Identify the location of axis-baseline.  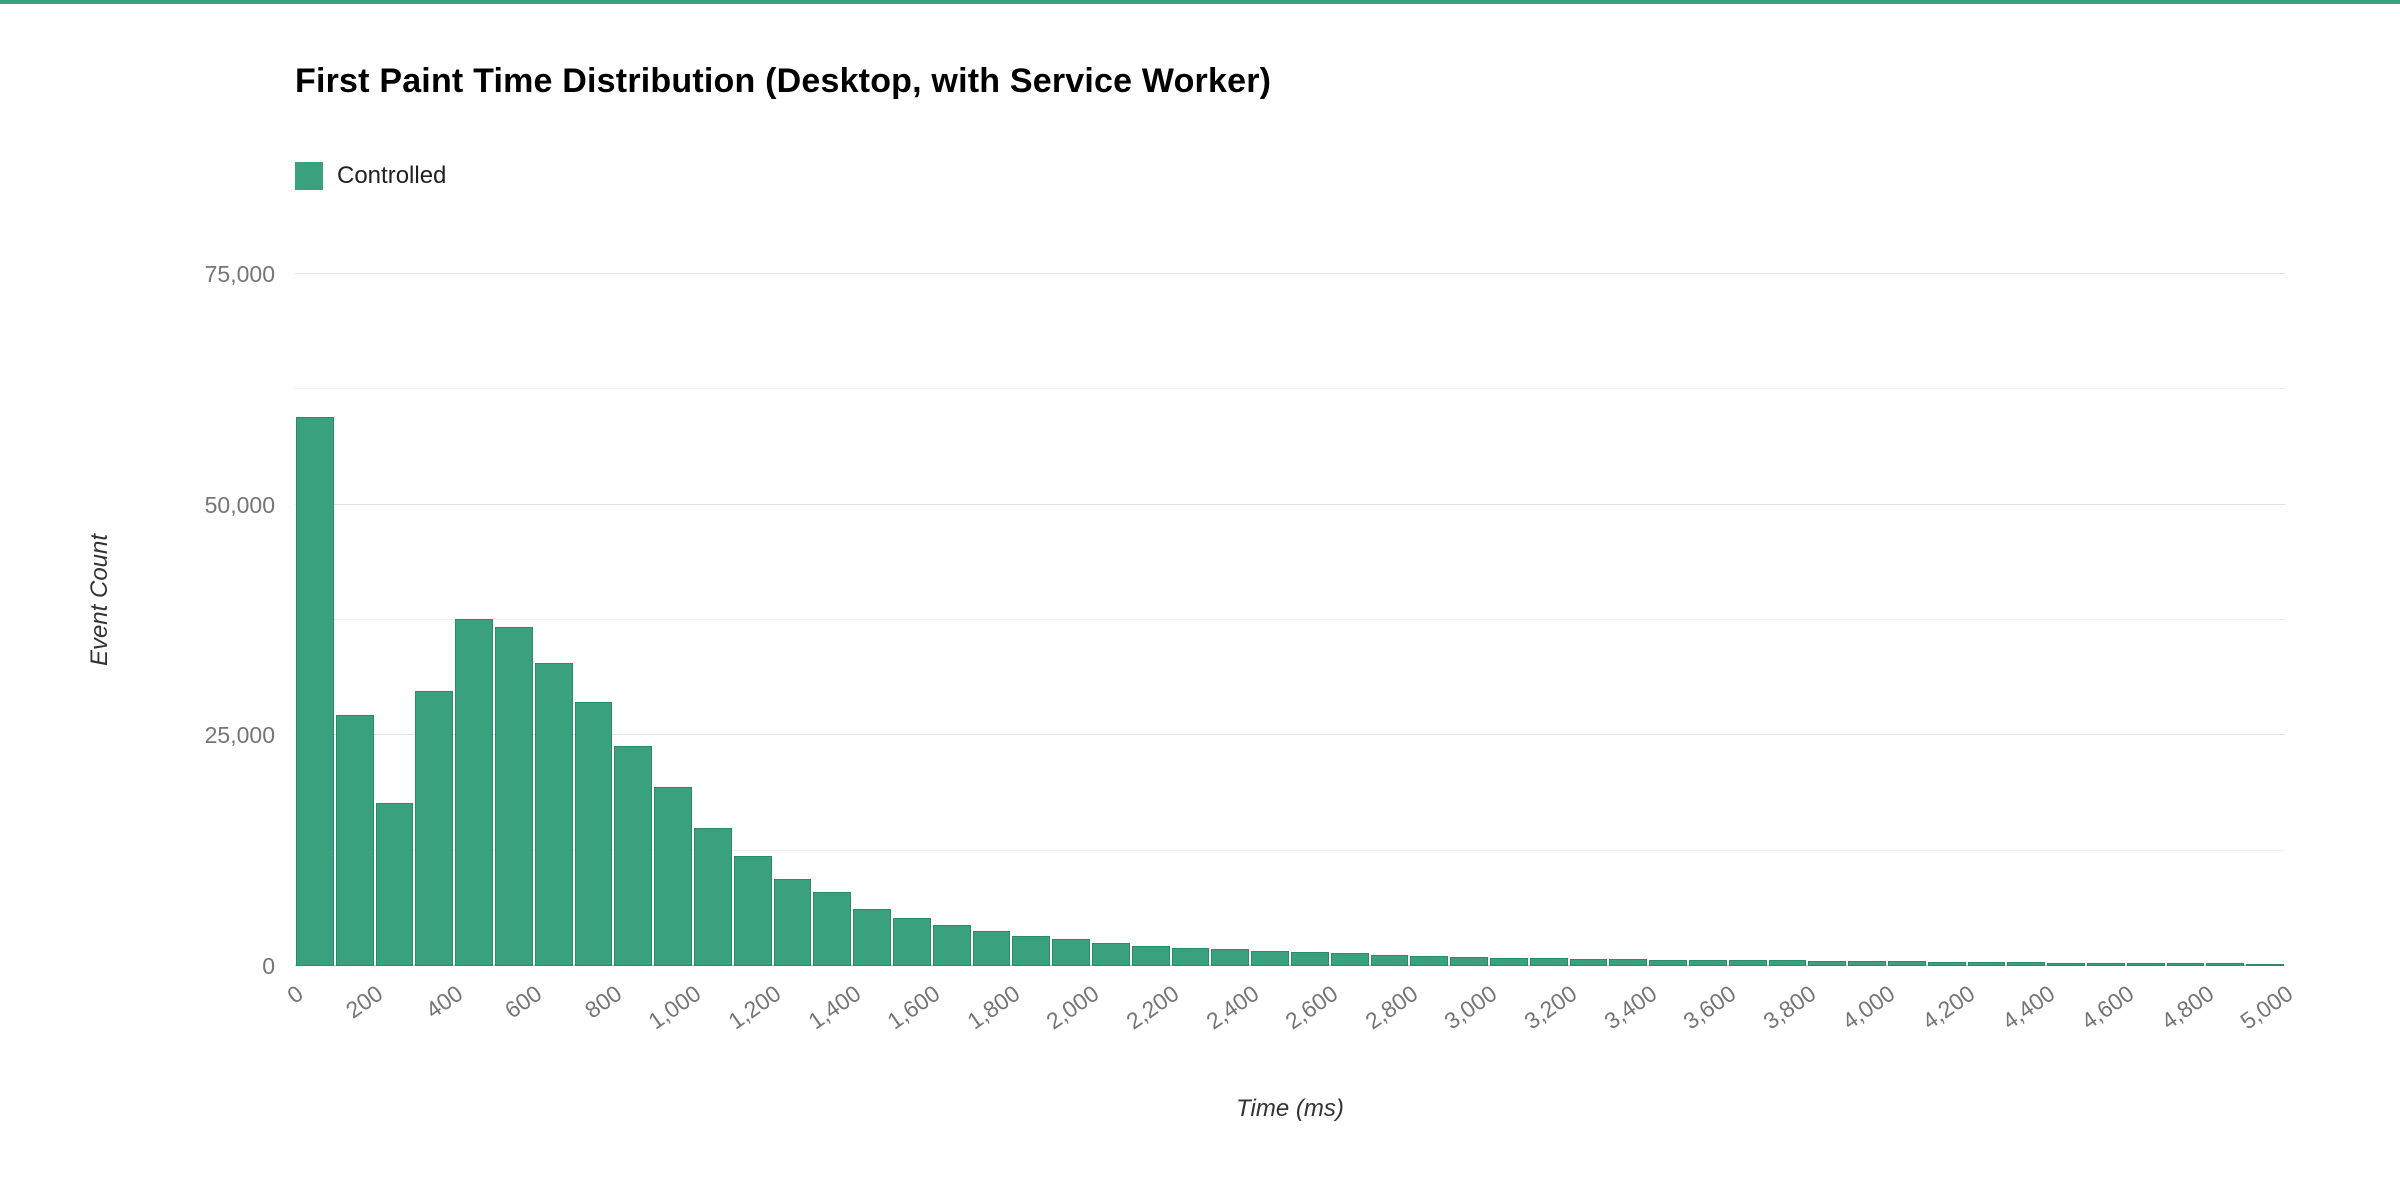
(1290, 965).